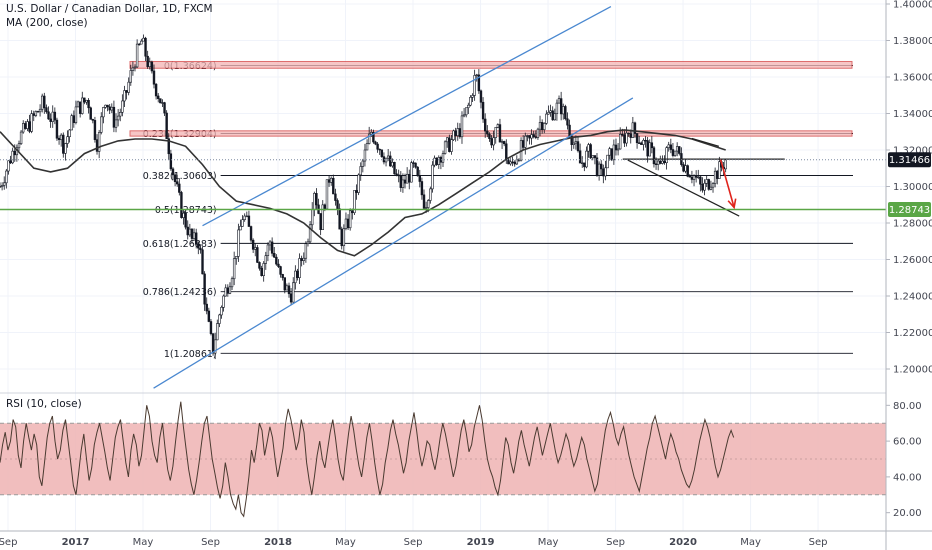  What do you see at coordinates (728, 184) in the screenshot?
I see `down-arrow` at bounding box center [728, 184].